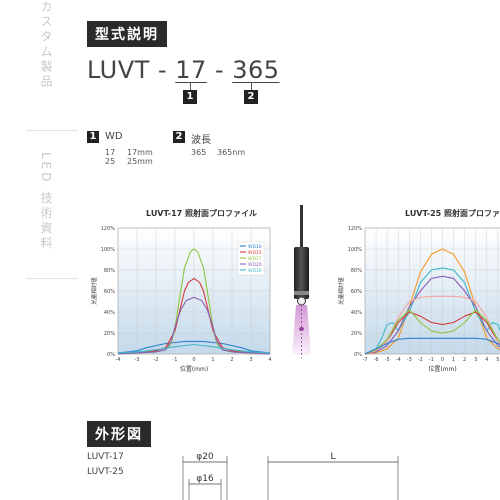  Describe the element at coordinates (301, 281) in the screenshot. I see `probe-illustration` at that location.